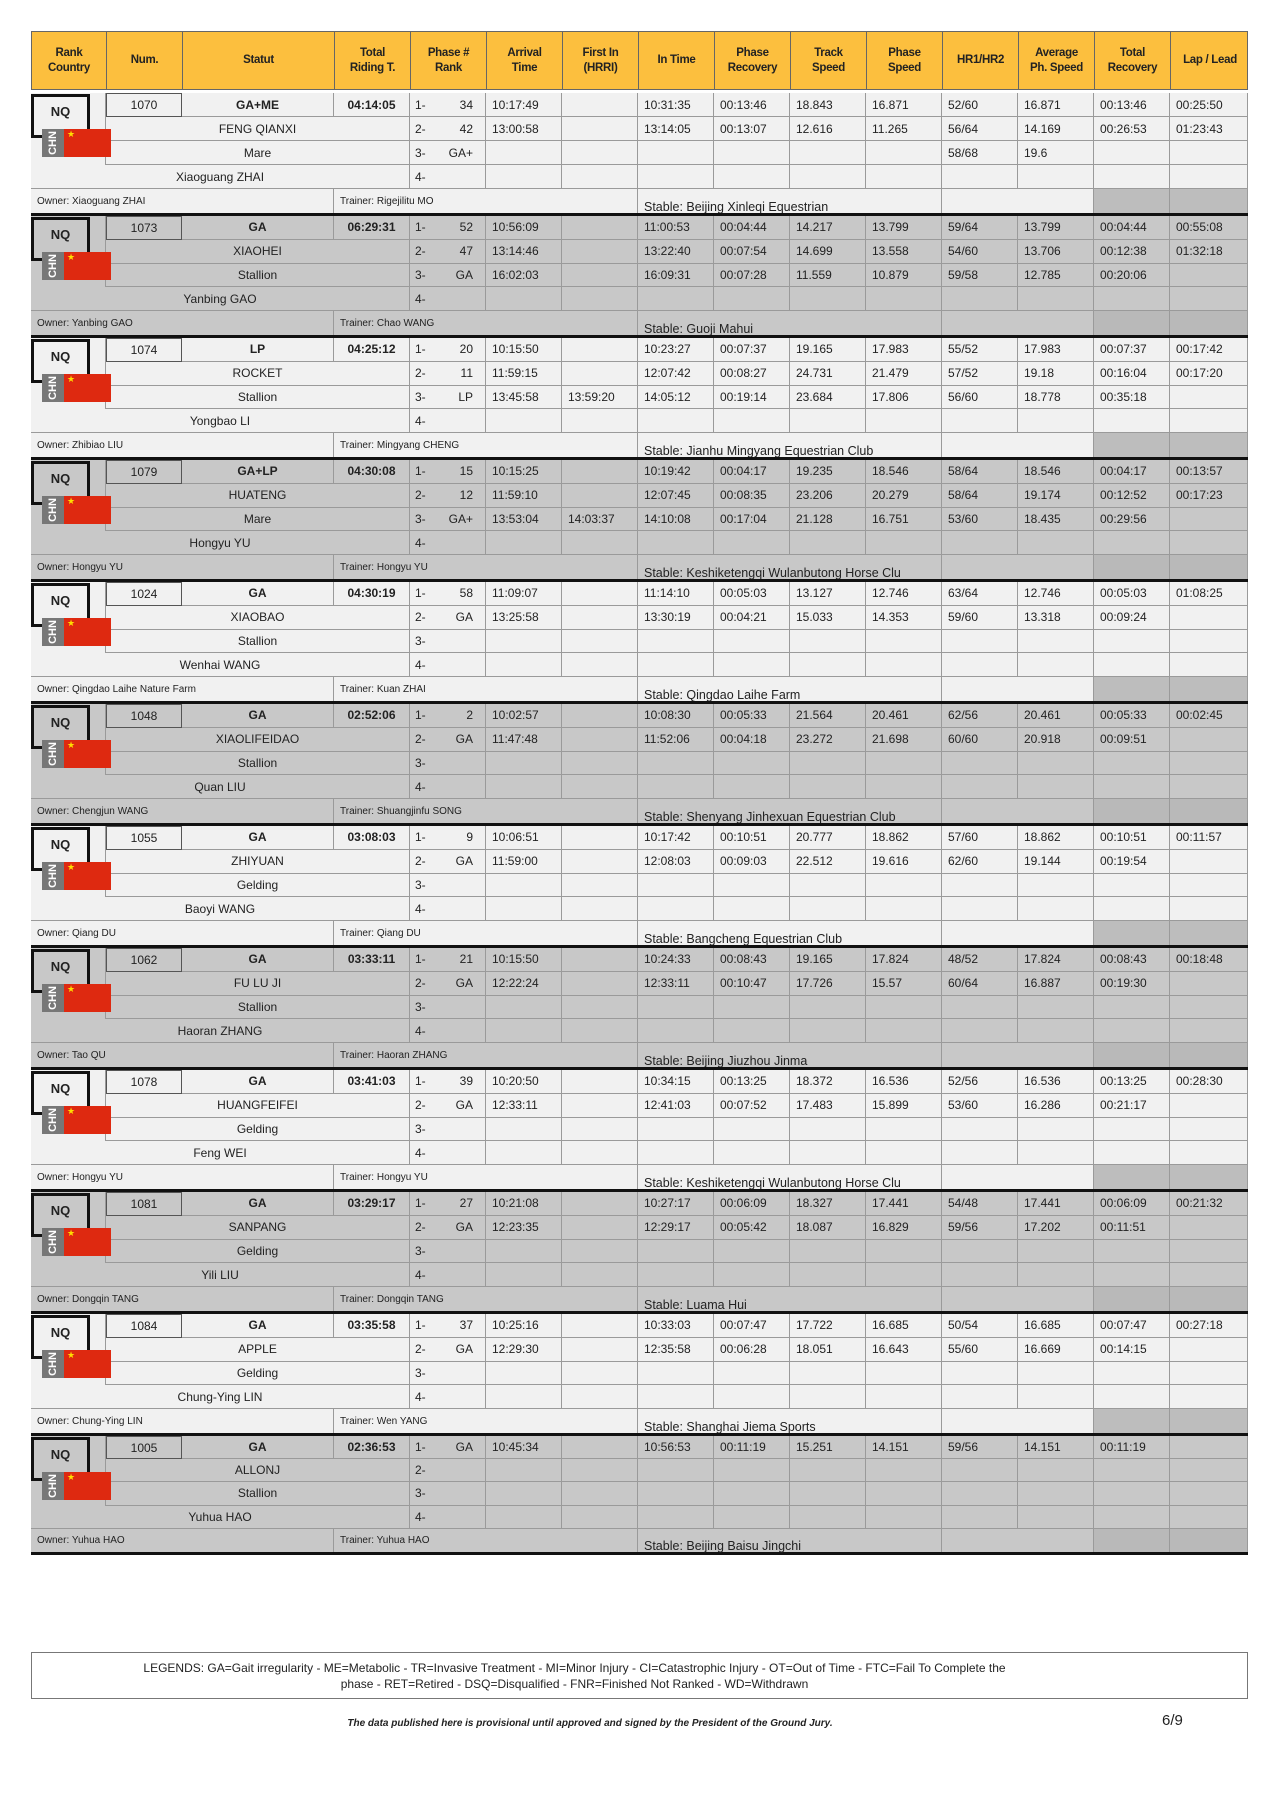  What do you see at coordinates (524, 129) in the screenshot?
I see `arrival-time: 13:00:58` at bounding box center [524, 129].